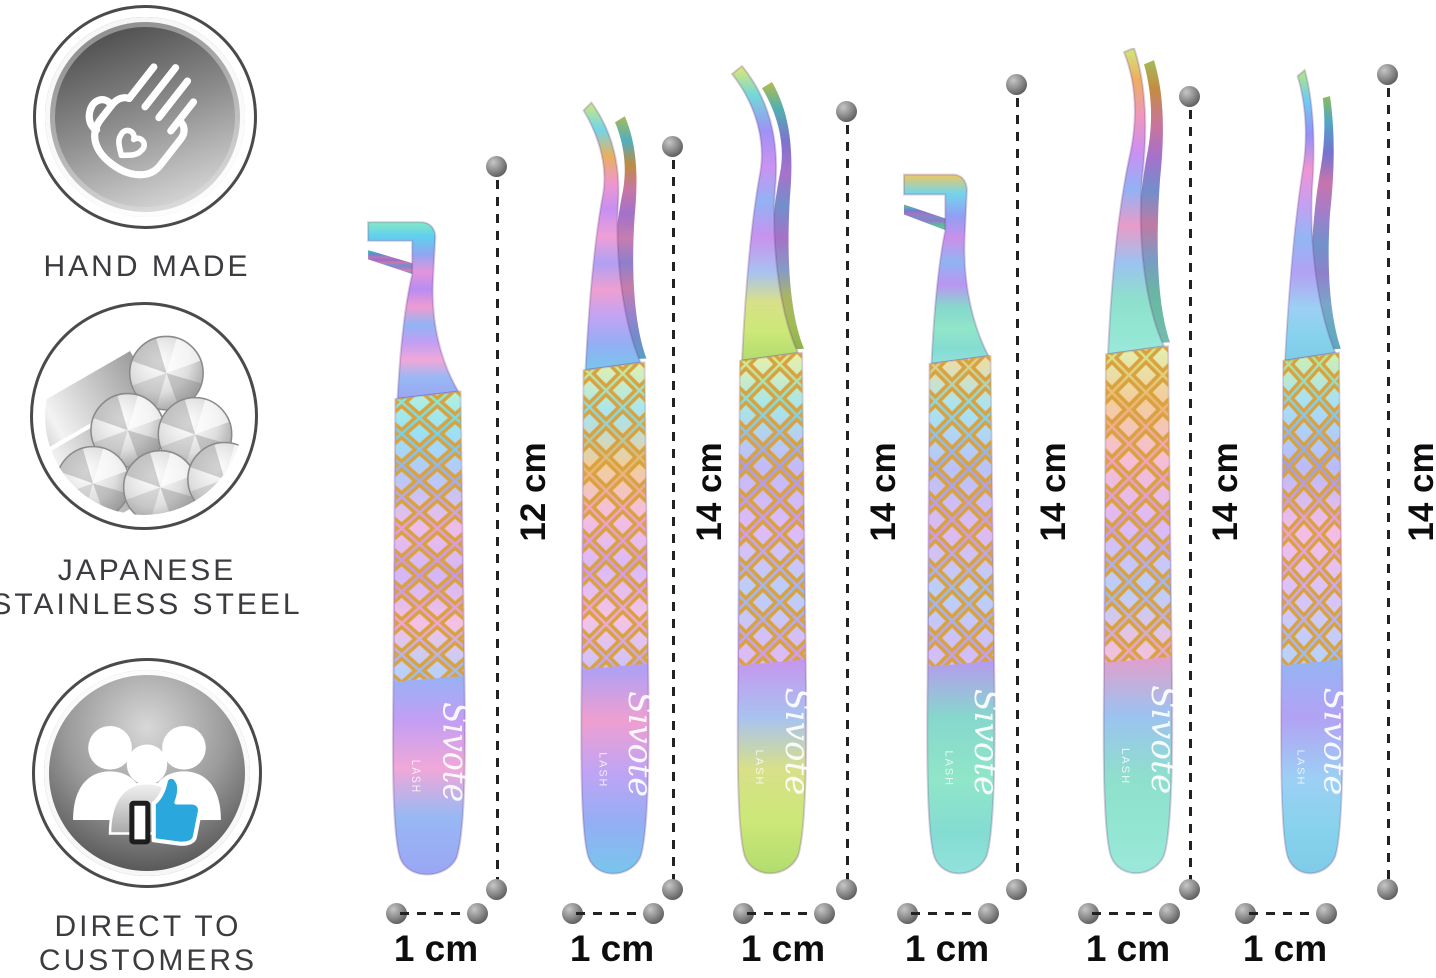 The width and height of the screenshot is (1436, 978). What do you see at coordinates (1128, 948) in the screenshot?
I see `width-label-5: 1 cm` at bounding box center [1128, 948].